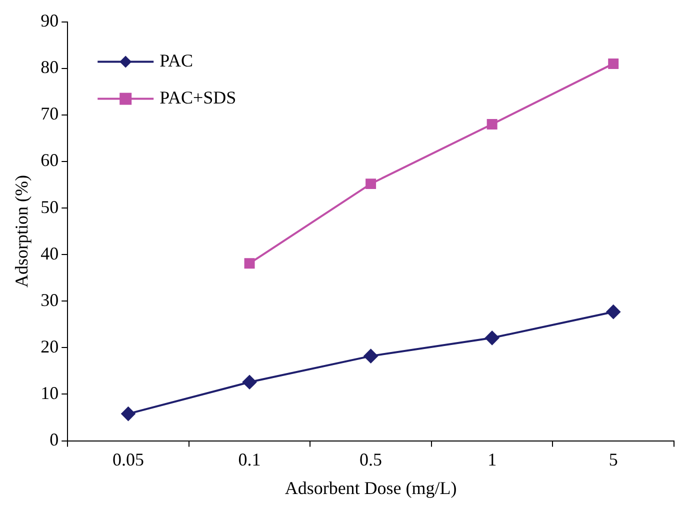  I want to click on x-axis-title: Adsorbent Dose (mg/L), so click(370, 488).